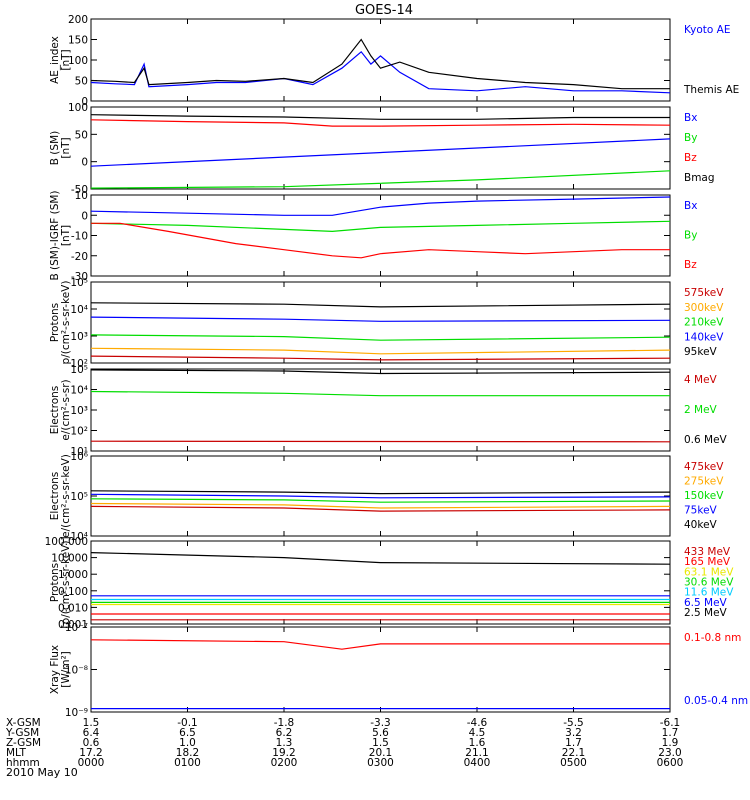 Image resolution: width=750 pixels, height=800 pixels. Describe the element at coordinates (573, 753) in the screenshot. I see `x-row-value: 22.1` at that location.